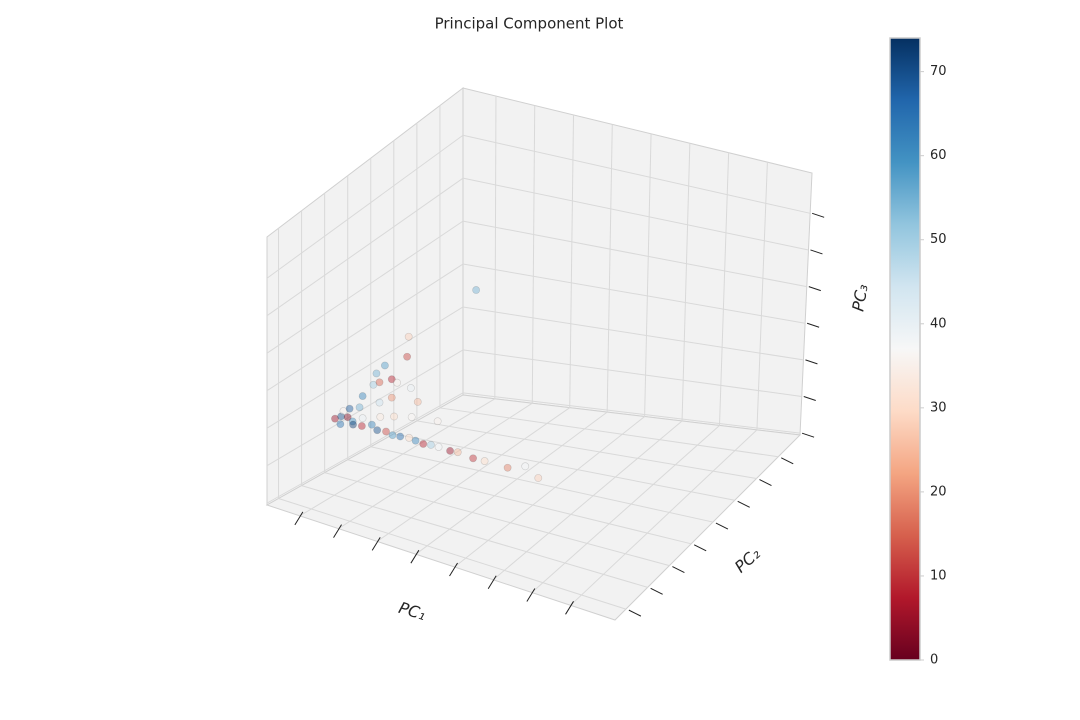 This screenshot has height=720, width=1080. Describe the element at coordinates (938, 155) in the screenshot. I see `colorbar-tick-label: 60` at that location.